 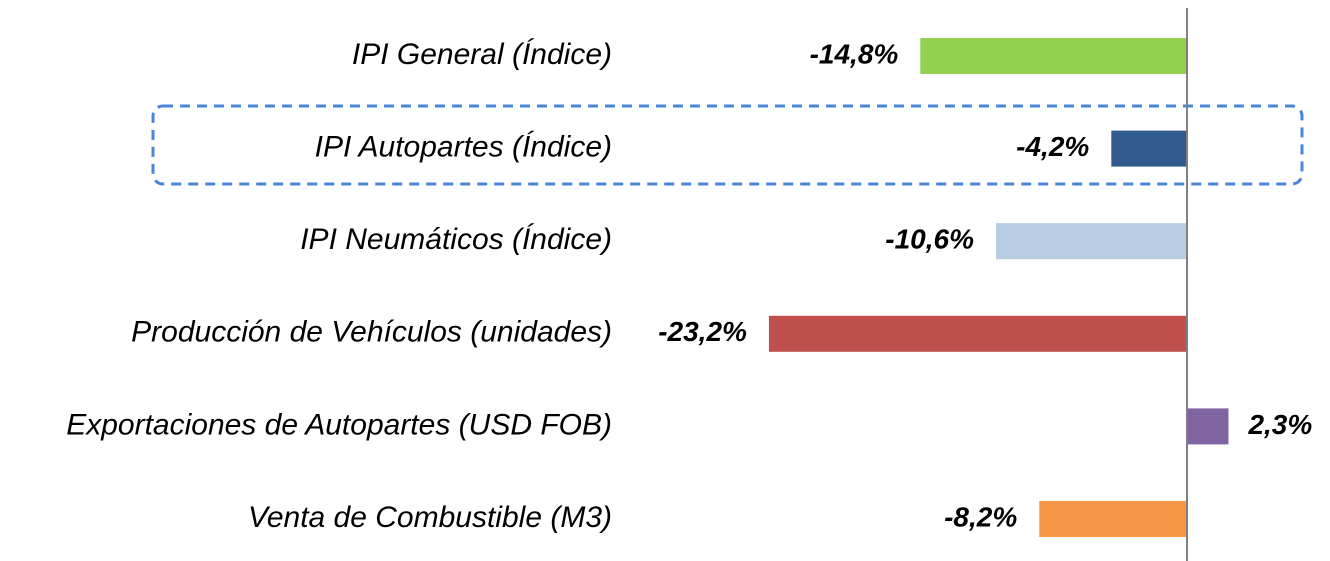 What do you see at coordinates (456, 239) in the screenshot?
I see `category-label: IPI Neumáticos (Índice)` at bounding box center [456, 239].